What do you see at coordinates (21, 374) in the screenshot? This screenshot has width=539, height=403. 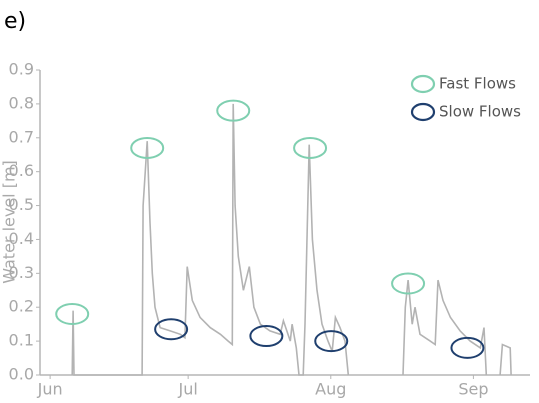 I see `y-tick-label: 0.0` at bounding box center [21, 374].